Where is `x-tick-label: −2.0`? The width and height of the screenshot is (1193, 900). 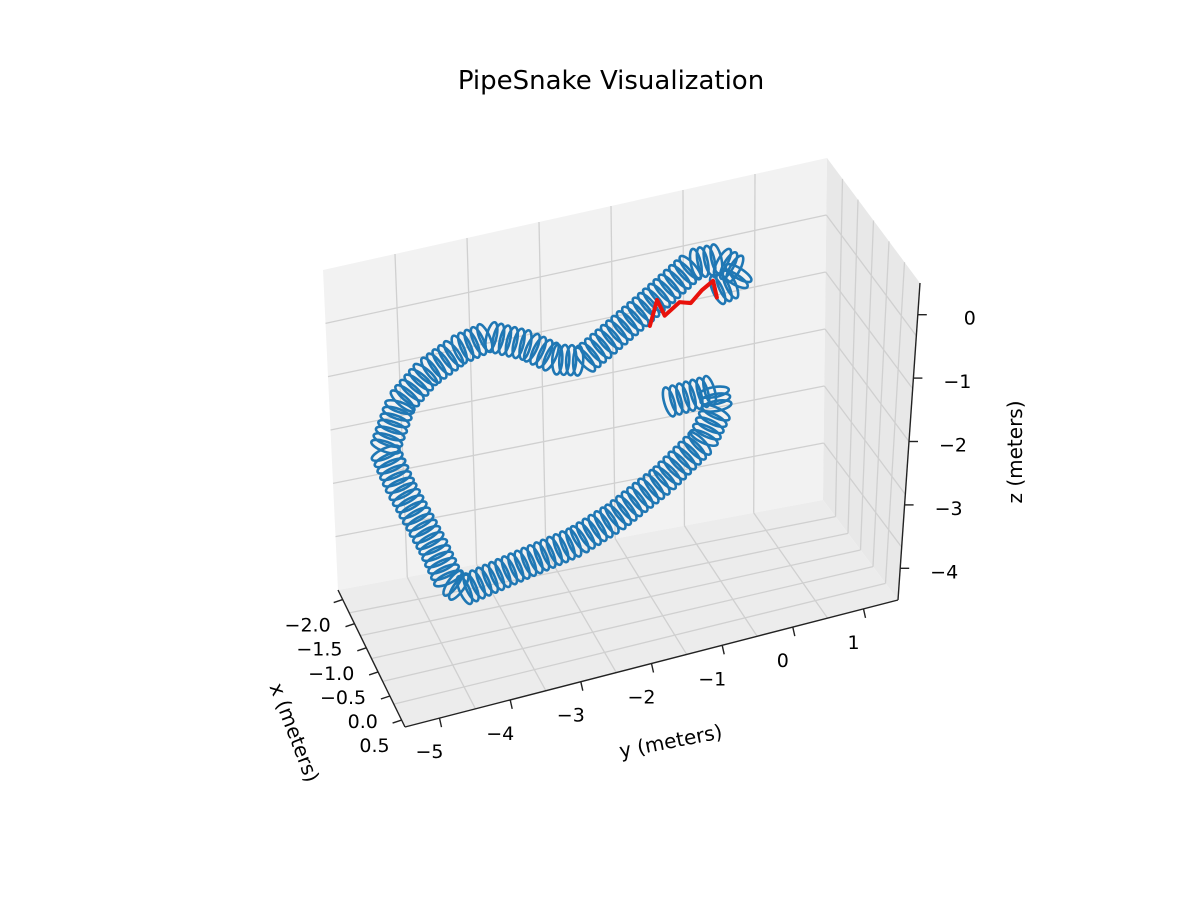 x-tick-label: −2.0 is located at coordinates (308, 626).